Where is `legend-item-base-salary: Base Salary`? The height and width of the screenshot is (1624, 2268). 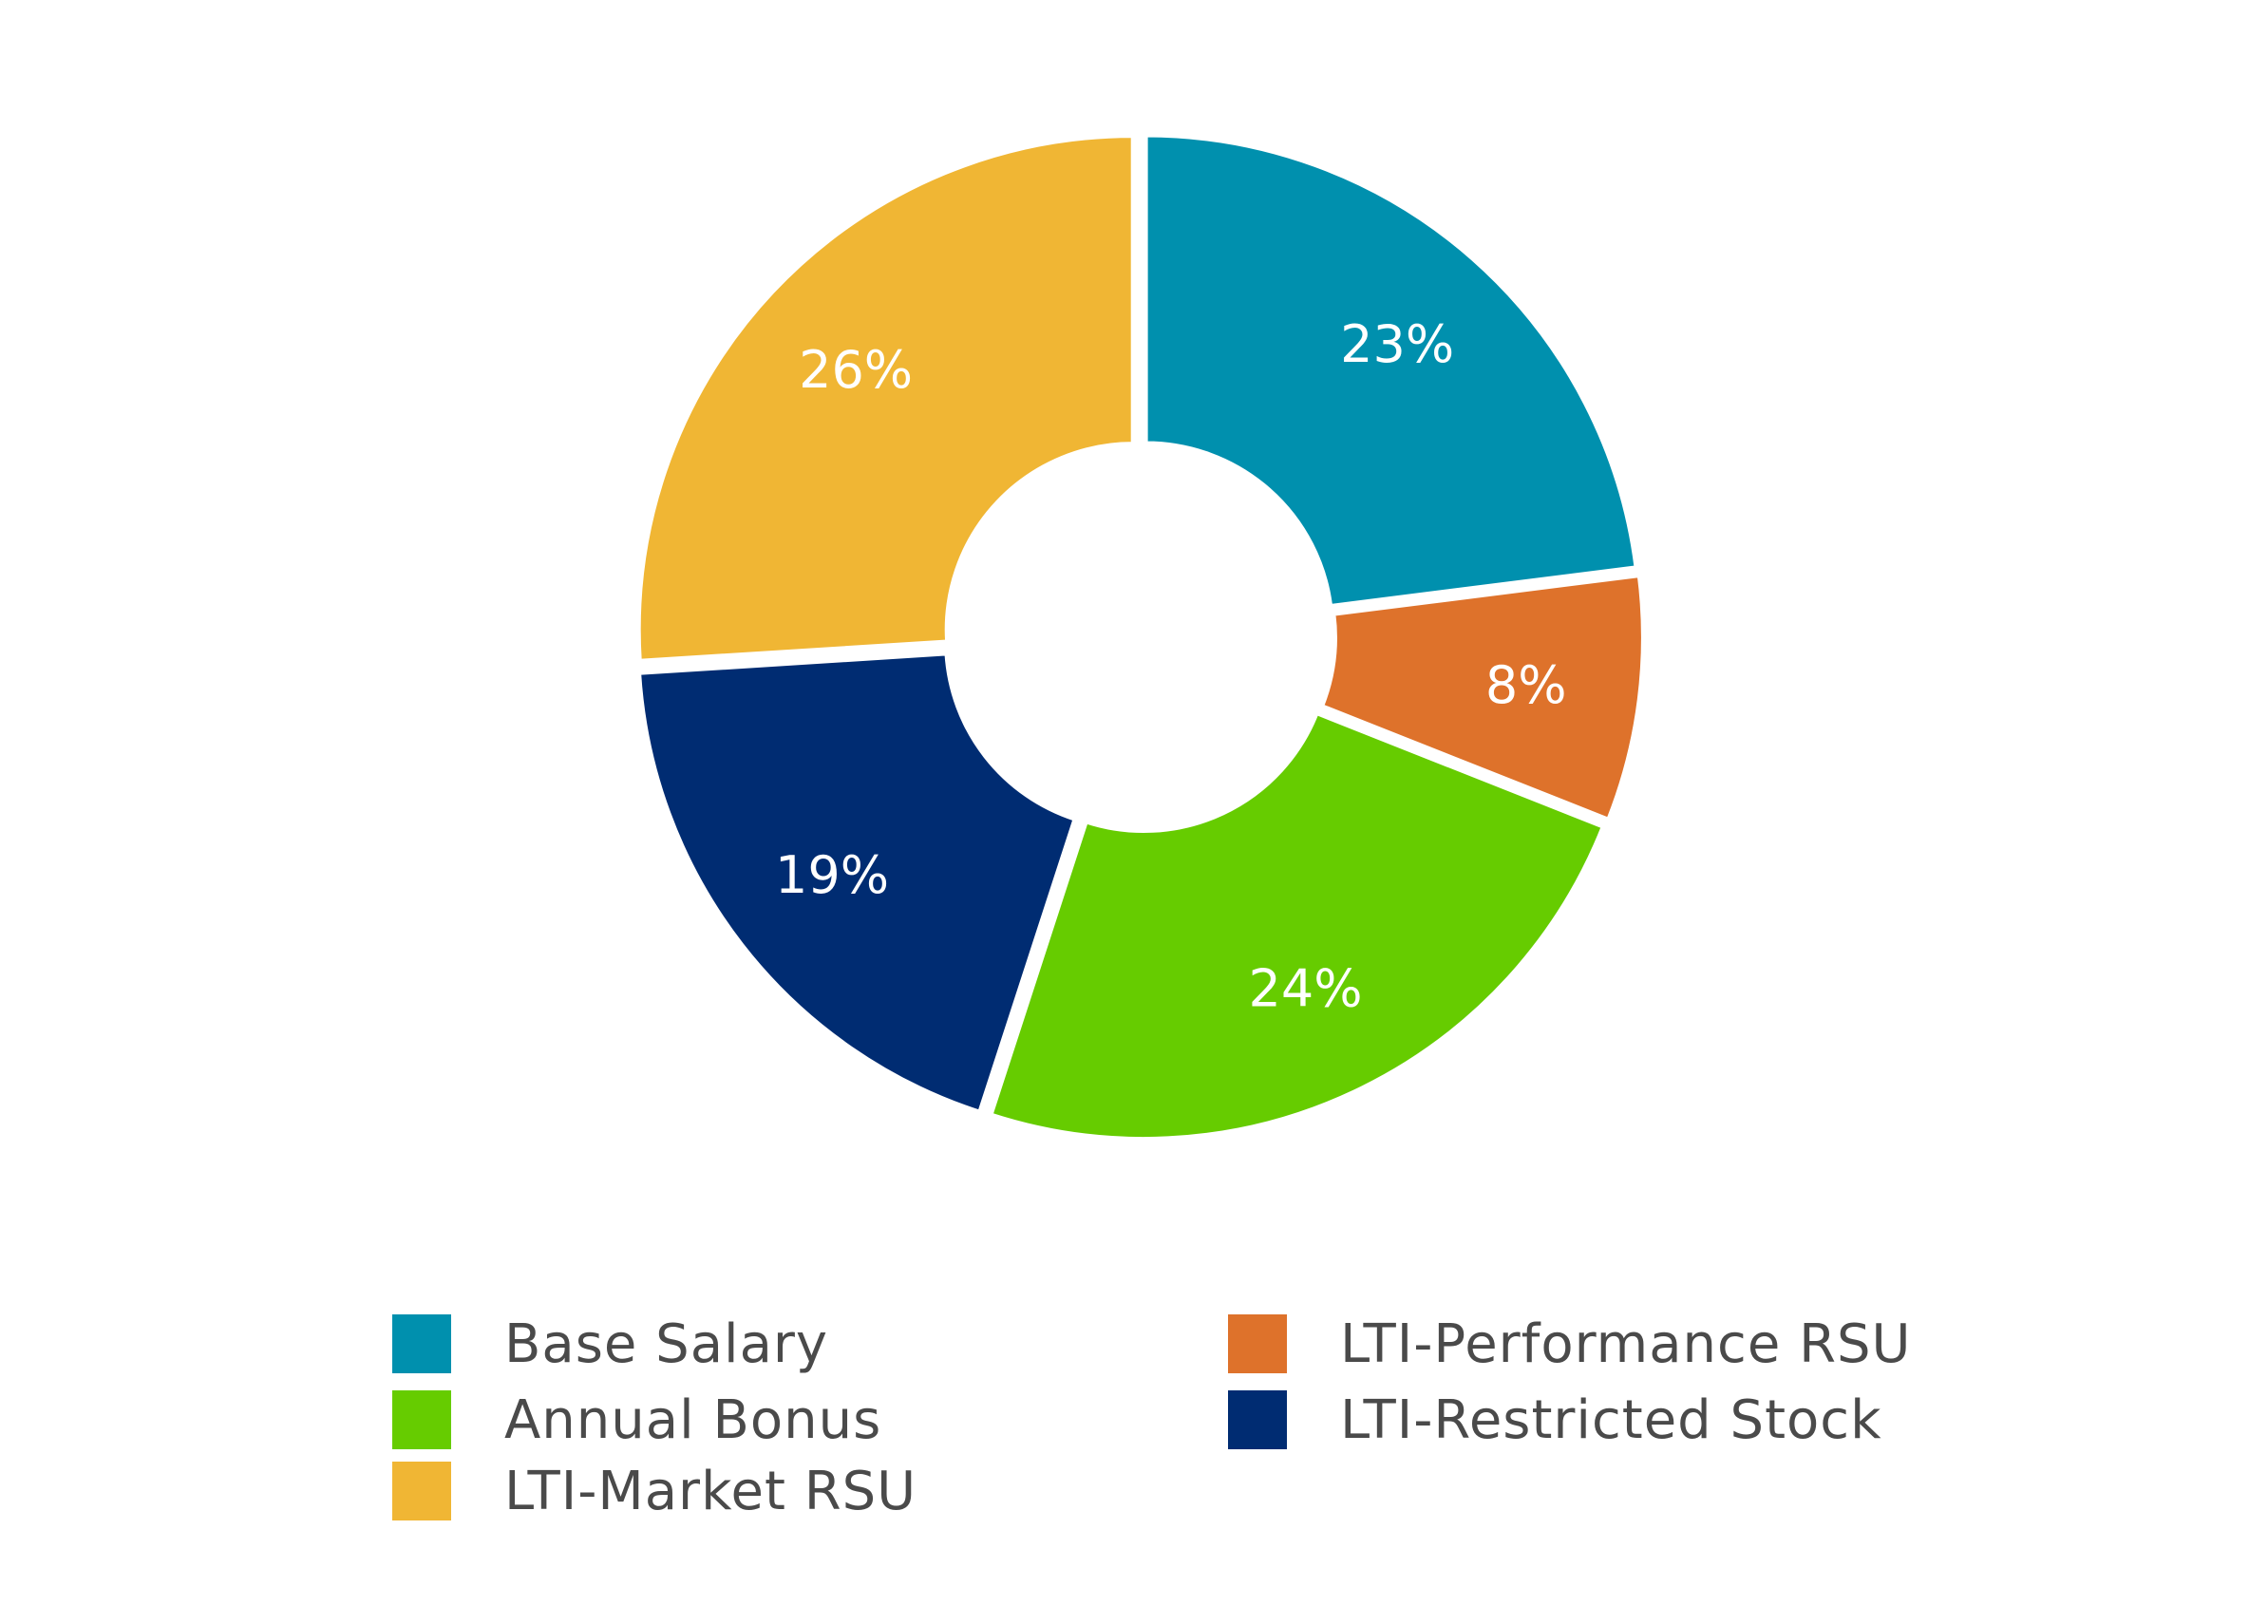 legend-item-base-salary: Base Salary is located at coordinates (610, 1344).